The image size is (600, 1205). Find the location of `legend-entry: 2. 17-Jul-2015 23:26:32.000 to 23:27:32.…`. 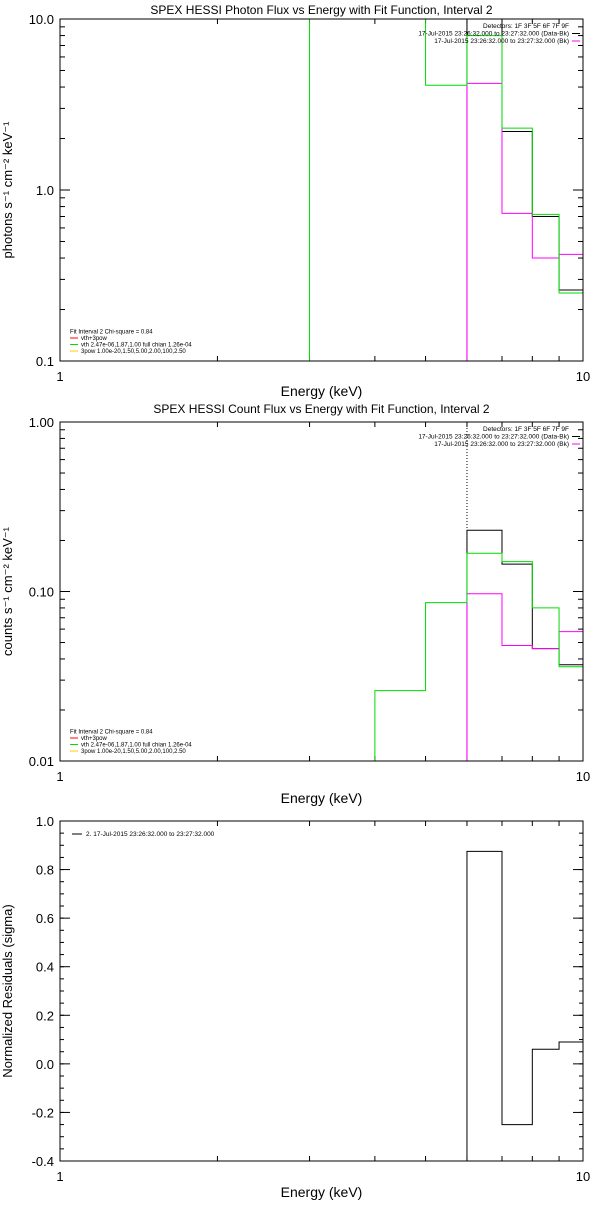

legend-entry: 2. 17-Jul-2015 23:26:32.000 to 23:27:32.… is located at coordinates (150, 834).